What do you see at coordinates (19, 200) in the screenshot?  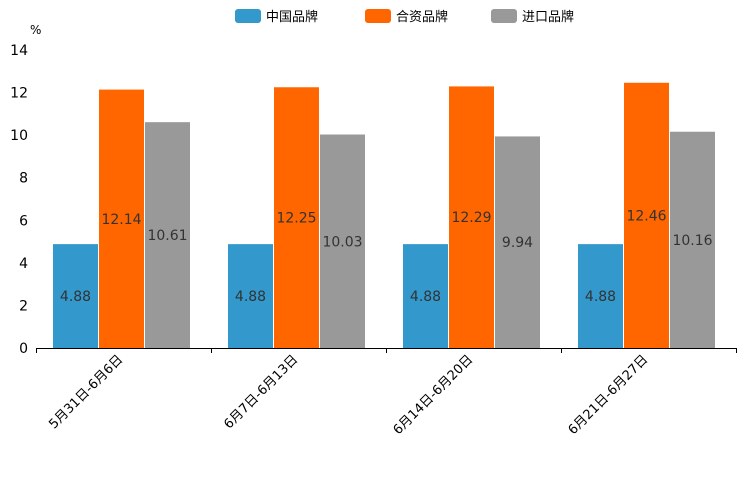 I see `y-axis: 0 2 4 6 8 10 12 14` at bounding box center [19, 200].